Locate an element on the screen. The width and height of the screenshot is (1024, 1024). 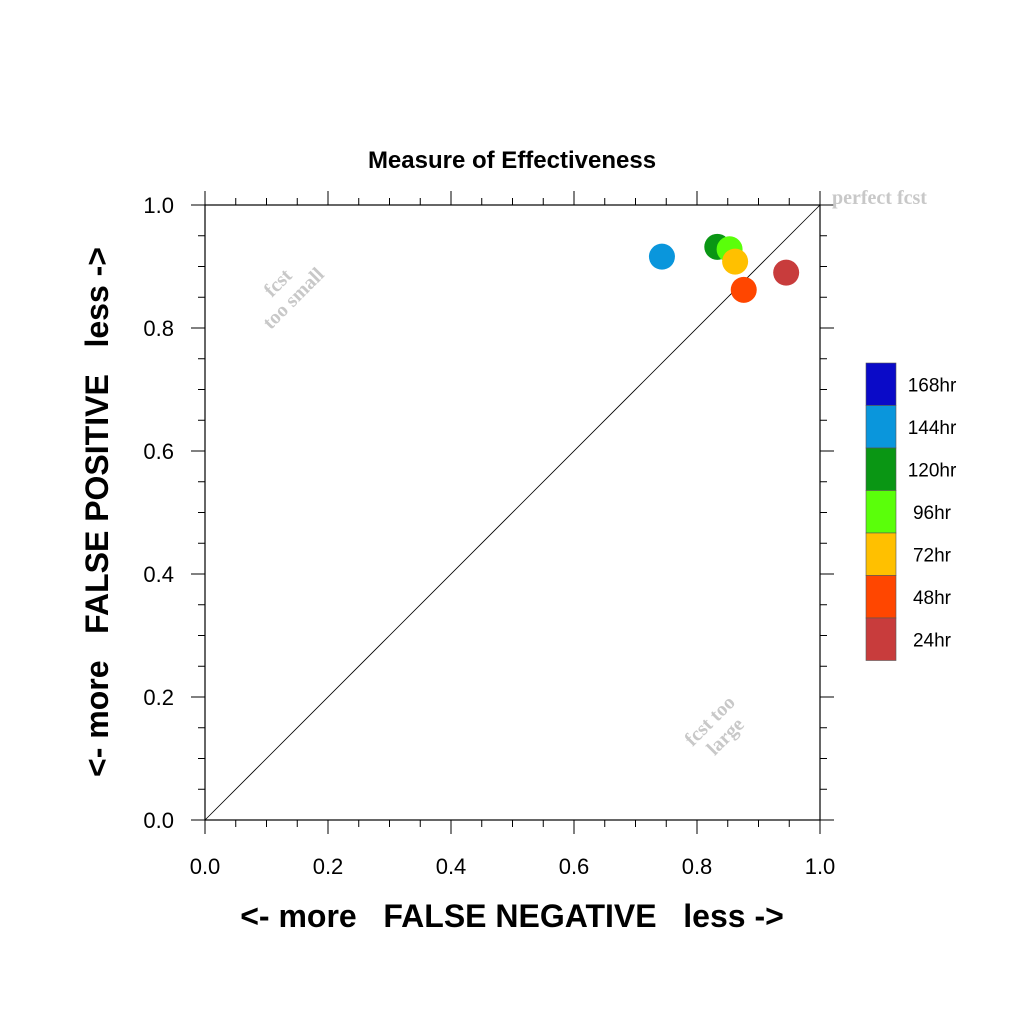
points-layer is located at coordinates (724, 268).